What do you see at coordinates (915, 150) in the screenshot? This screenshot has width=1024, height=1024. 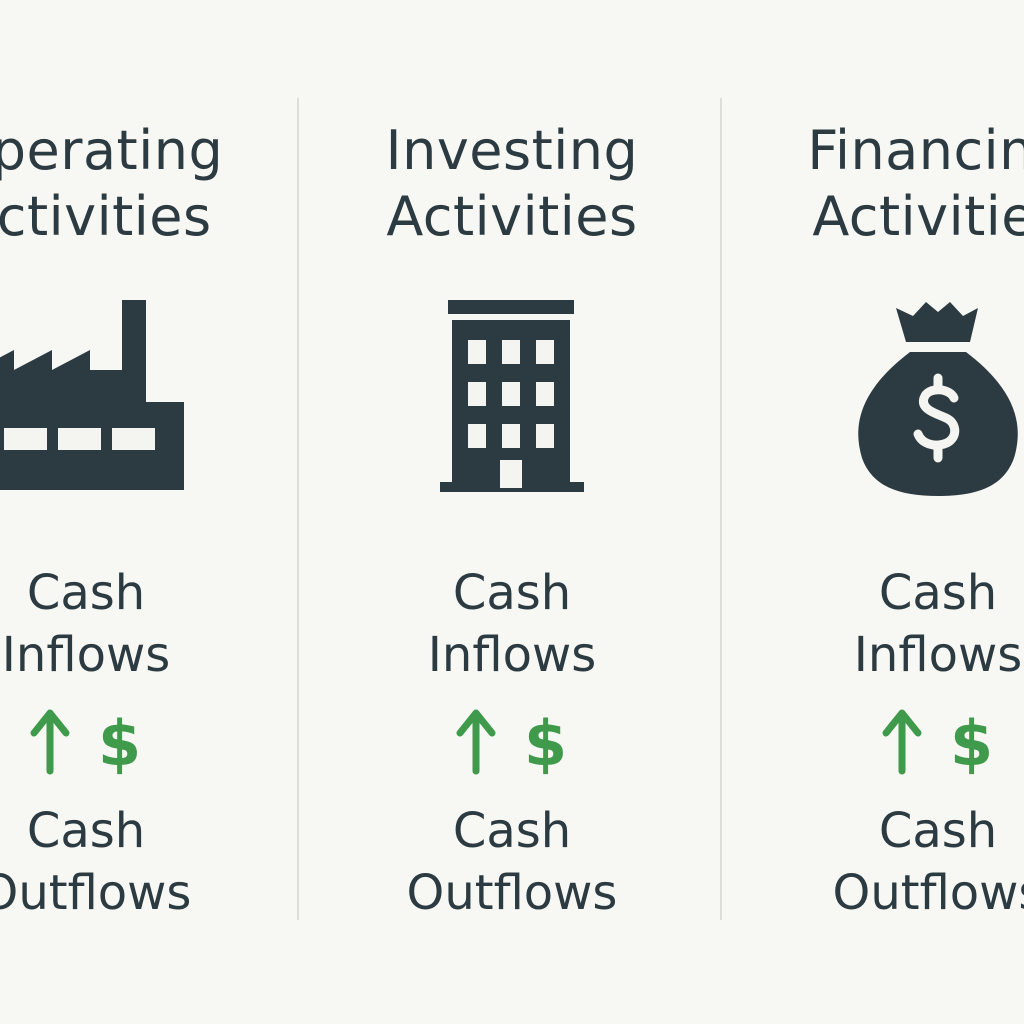 I see `title-line: Financing` at bounding box center [915, 150].